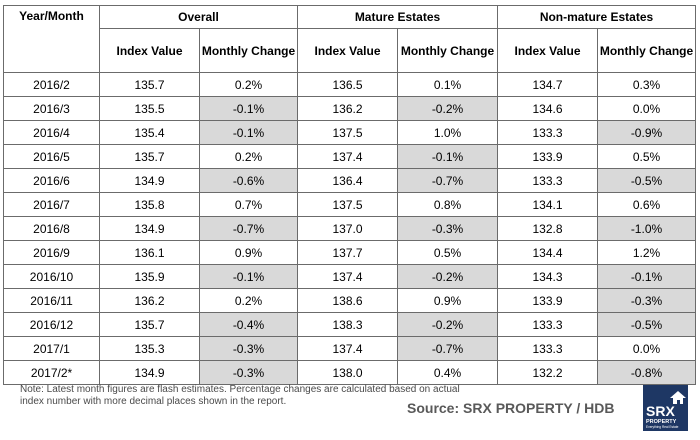  Describe the element at coordinates (149, 252) in the screenshot. I see `cell-overall-index: 136.1` at that location.